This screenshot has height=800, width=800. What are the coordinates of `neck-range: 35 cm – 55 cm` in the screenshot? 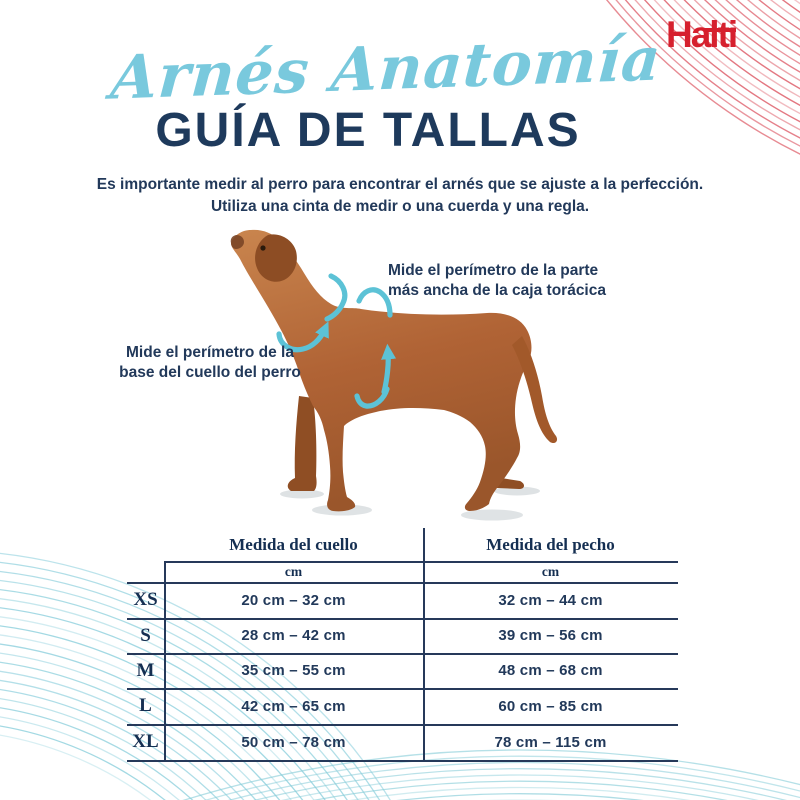 It's located at (293, 670).